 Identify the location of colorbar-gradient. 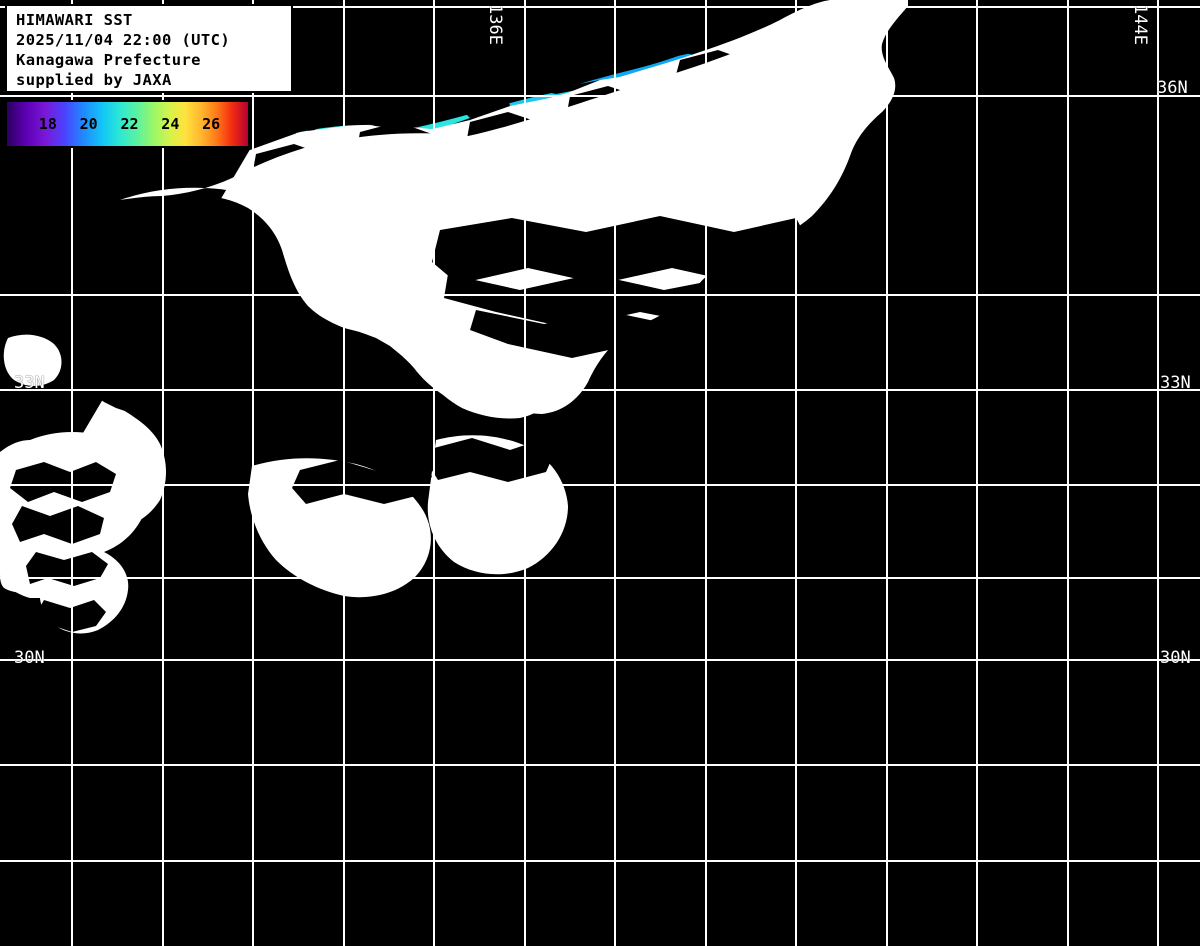
(127, 124).